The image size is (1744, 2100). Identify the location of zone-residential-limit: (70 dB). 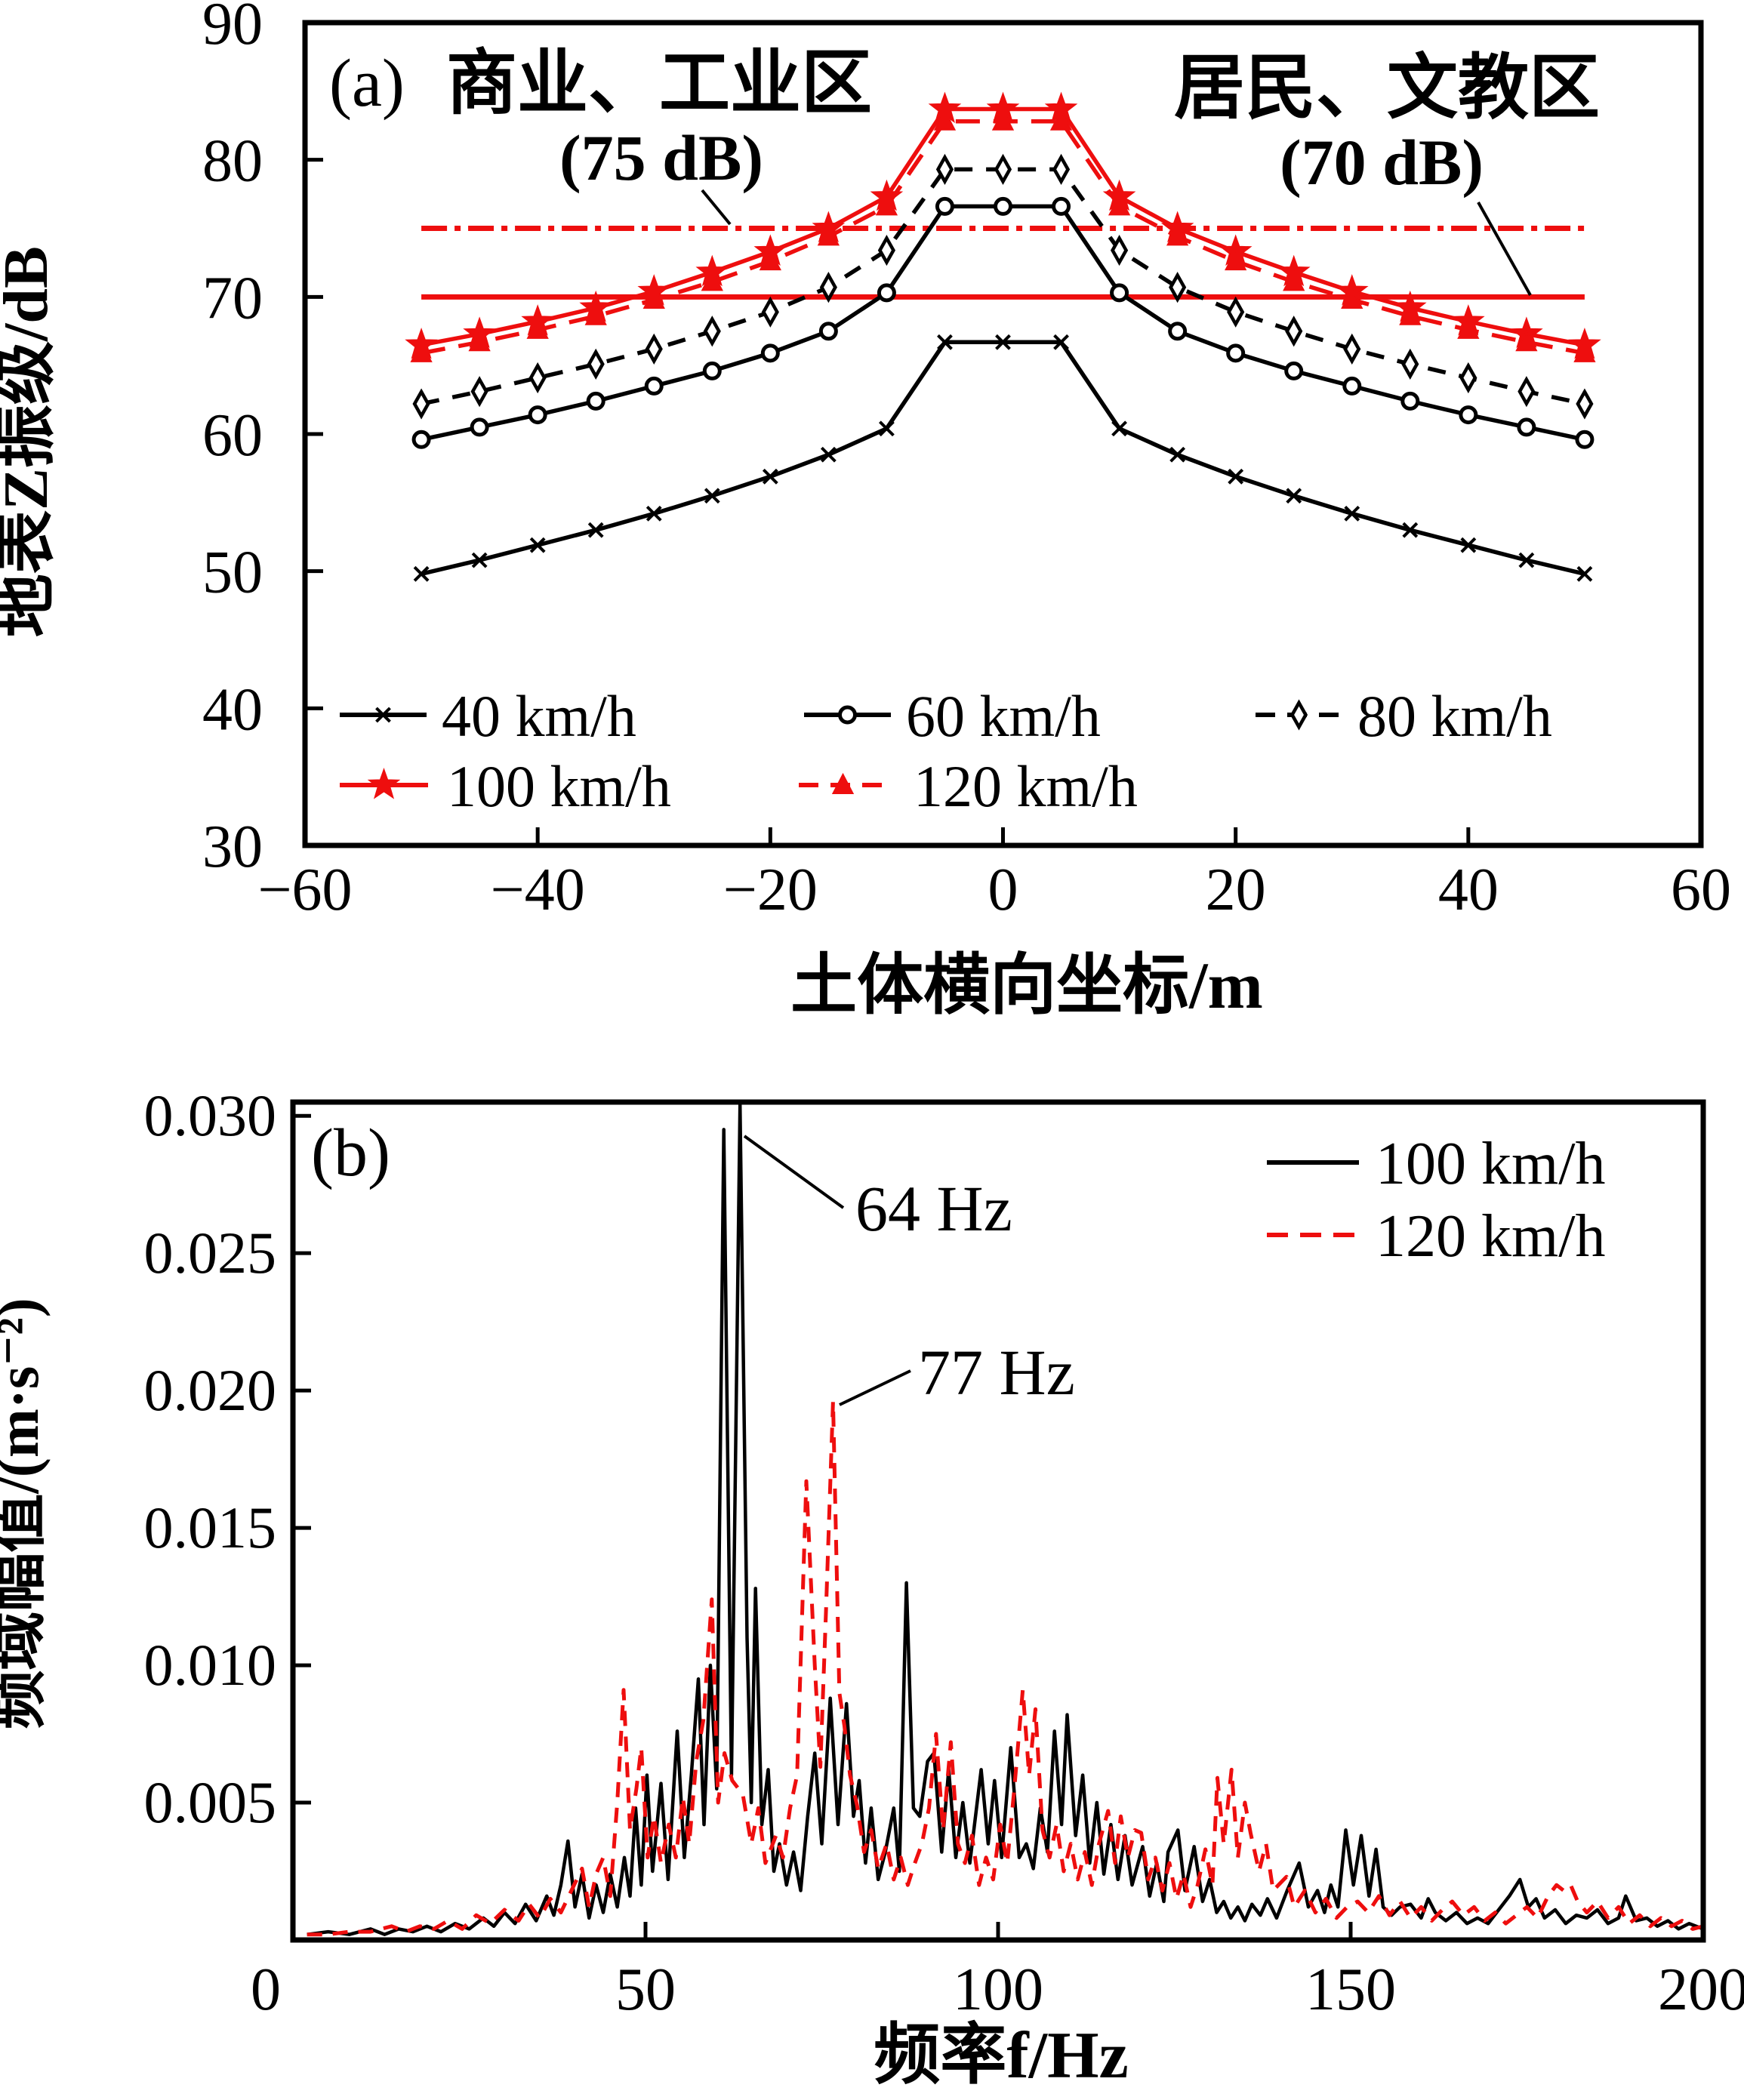
(1382, 162).